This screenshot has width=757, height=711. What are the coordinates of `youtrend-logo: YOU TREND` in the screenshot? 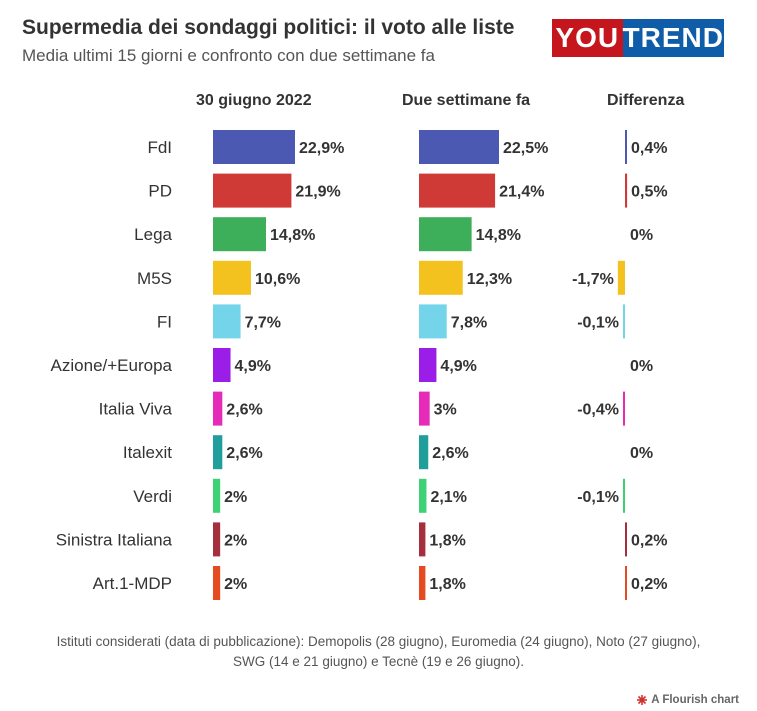 It's located at (638, 38).